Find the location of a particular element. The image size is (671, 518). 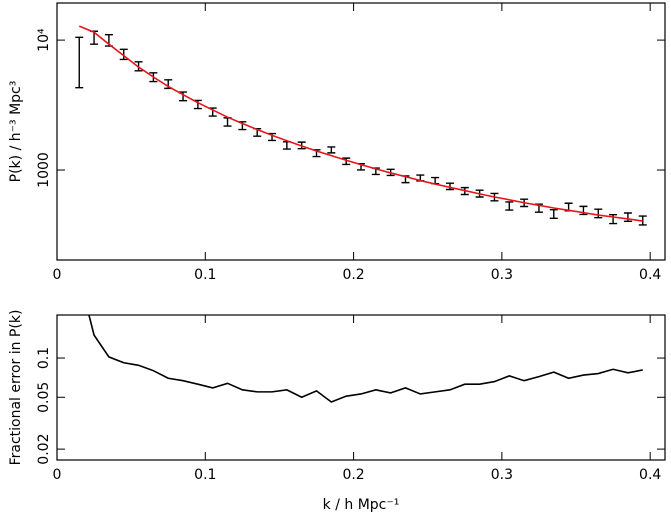

plot-area is located at coordinates (365, 359).